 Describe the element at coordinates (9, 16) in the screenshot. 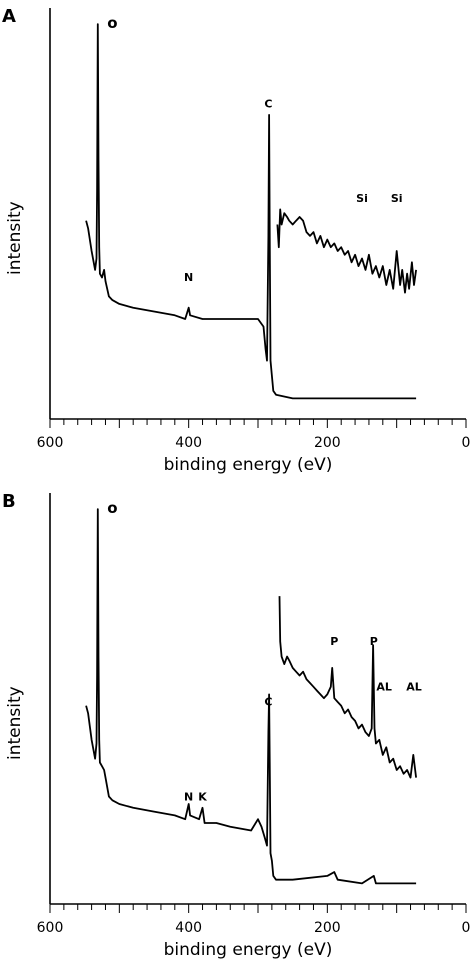

I see `panel-label: A` at that location.